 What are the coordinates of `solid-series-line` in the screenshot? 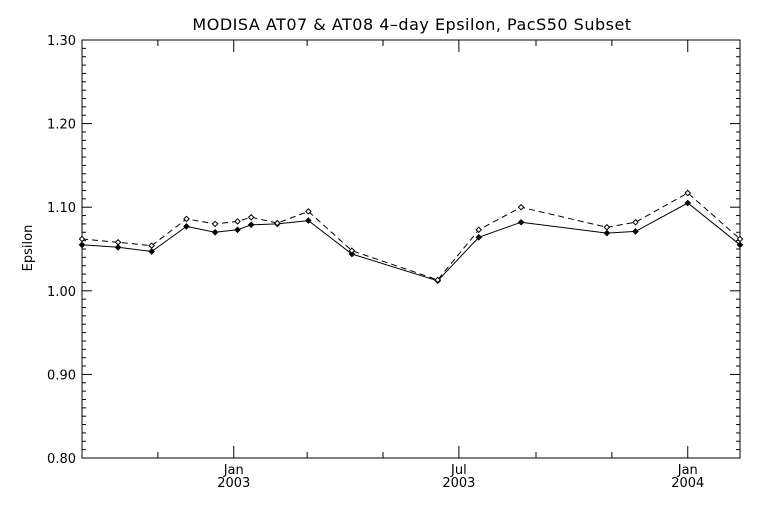 It's located at (411, 242).